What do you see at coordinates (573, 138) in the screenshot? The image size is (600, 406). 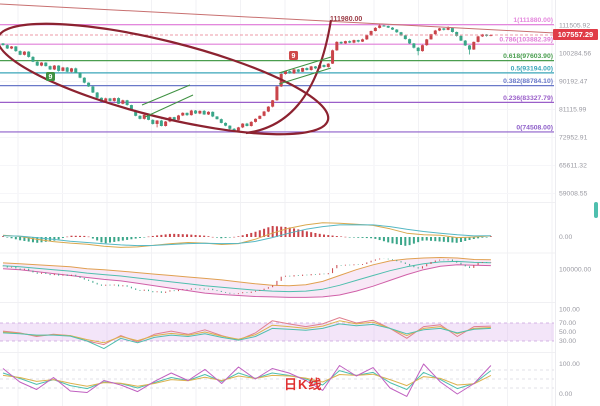 I see `axis-label: 72952.91` at bounding box center [573, 138].